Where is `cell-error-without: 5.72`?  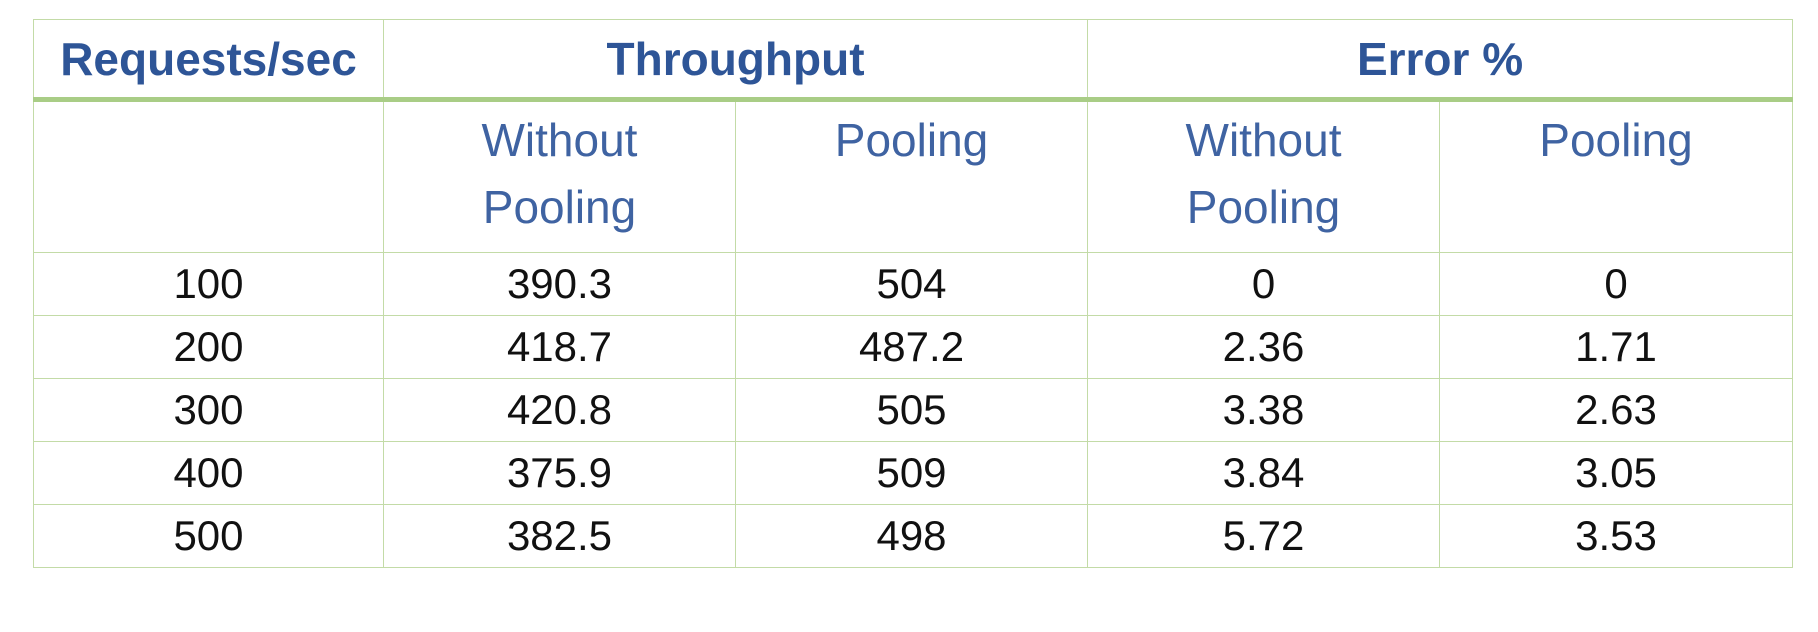 cell-error-without: 5.72 is located at coordinates (1264, 536).